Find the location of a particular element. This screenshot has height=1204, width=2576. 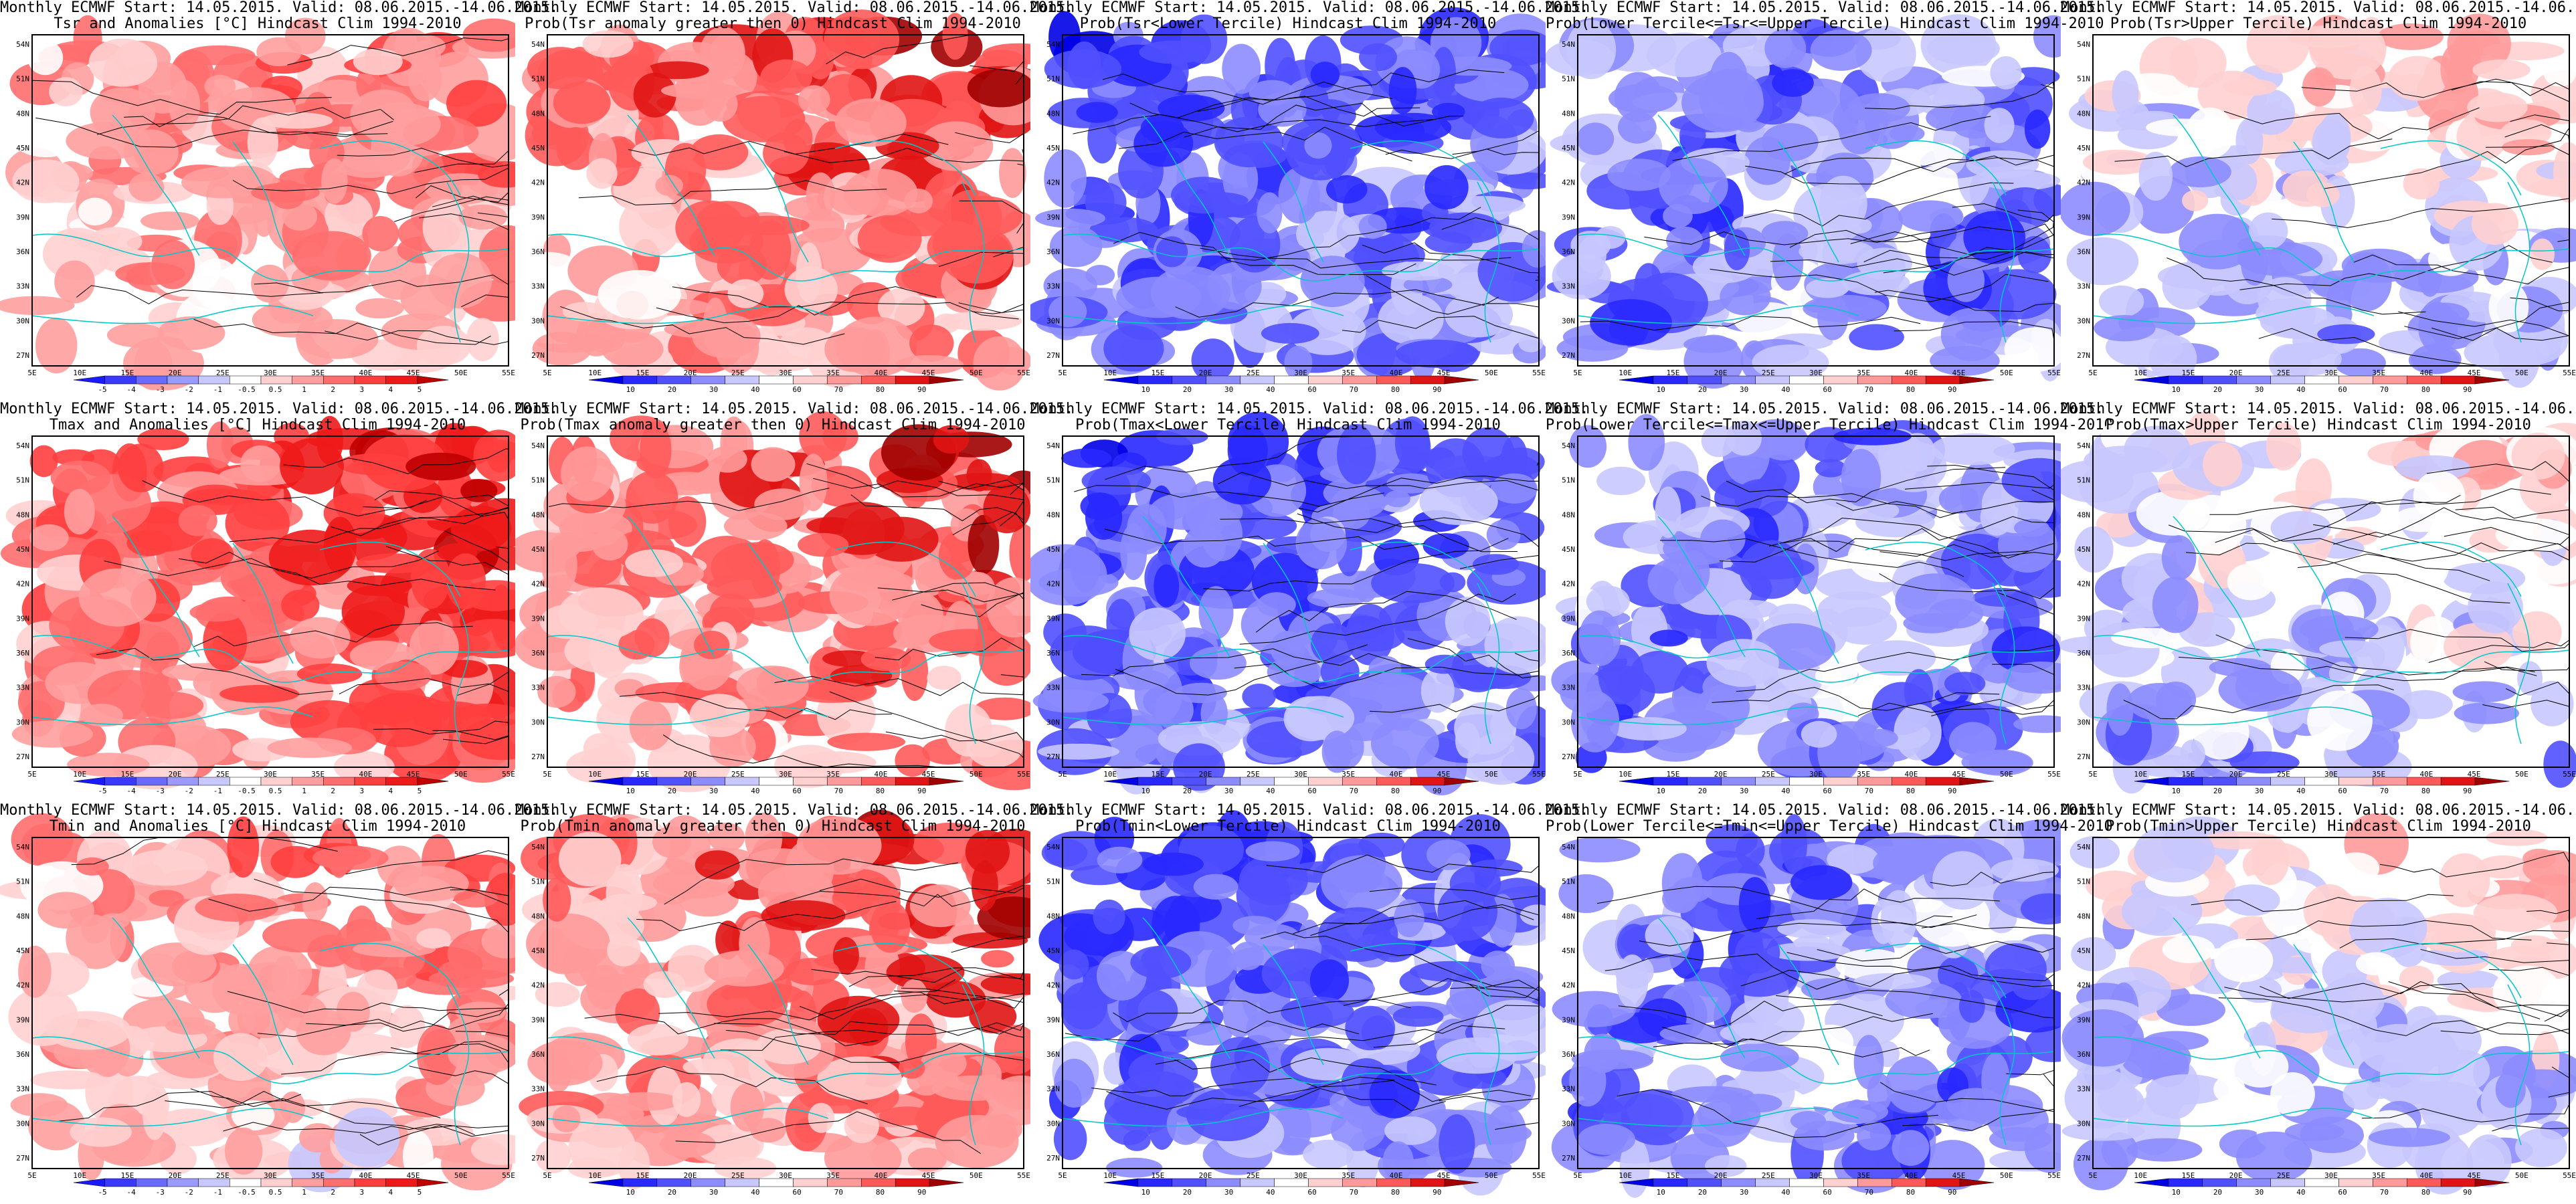

colorbar-label: 80 is located at coordinates (1910, 389).